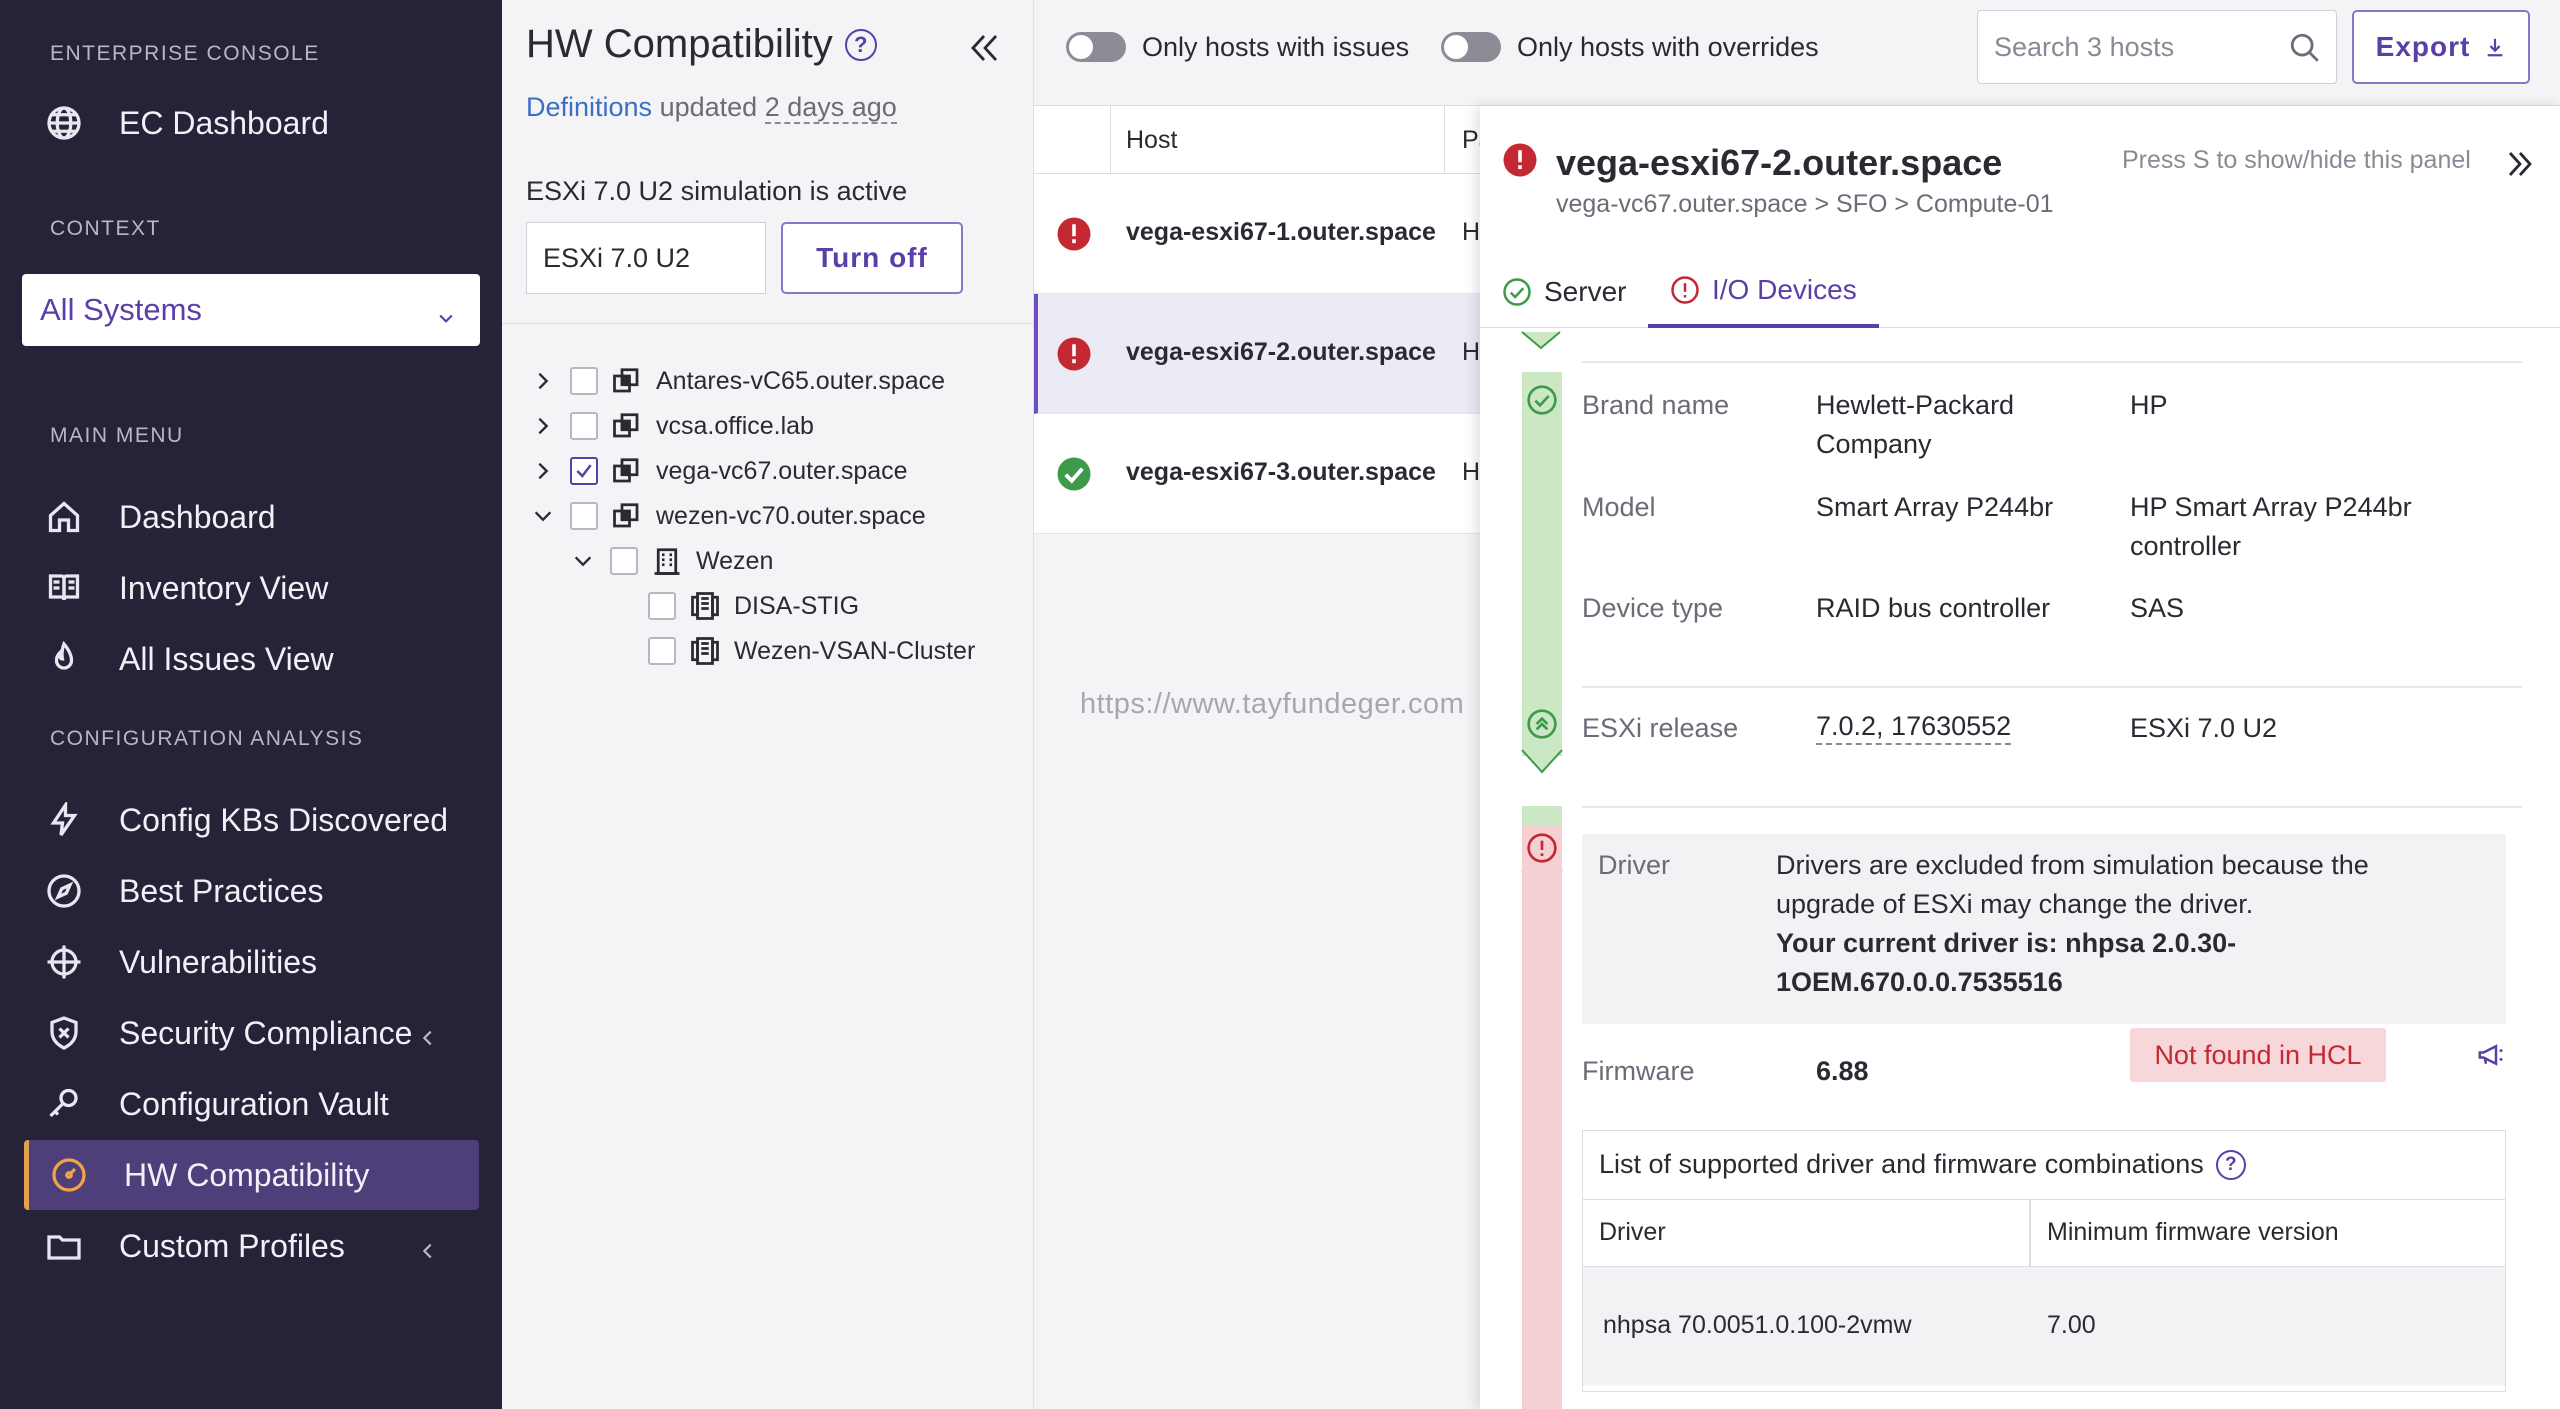  I want to click on expand-up-icon, so click(1542, 724).